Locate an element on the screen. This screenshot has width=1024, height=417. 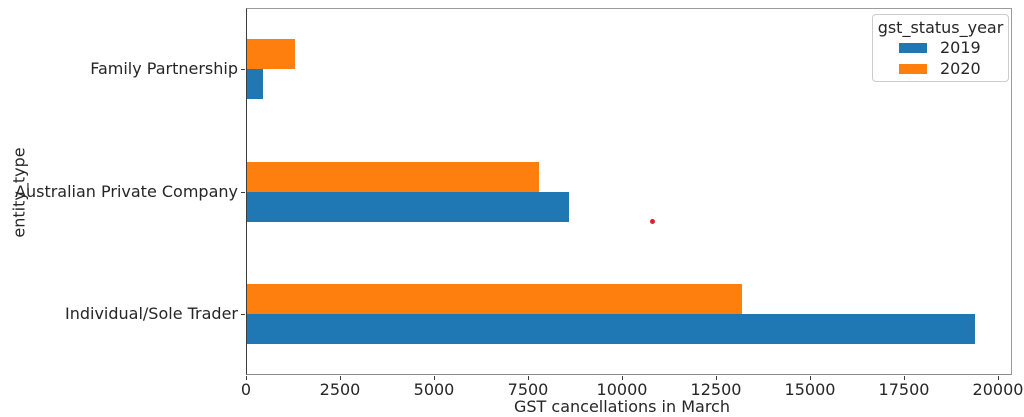
x-tick-label: 15000 is located at coordinates (810, 389).